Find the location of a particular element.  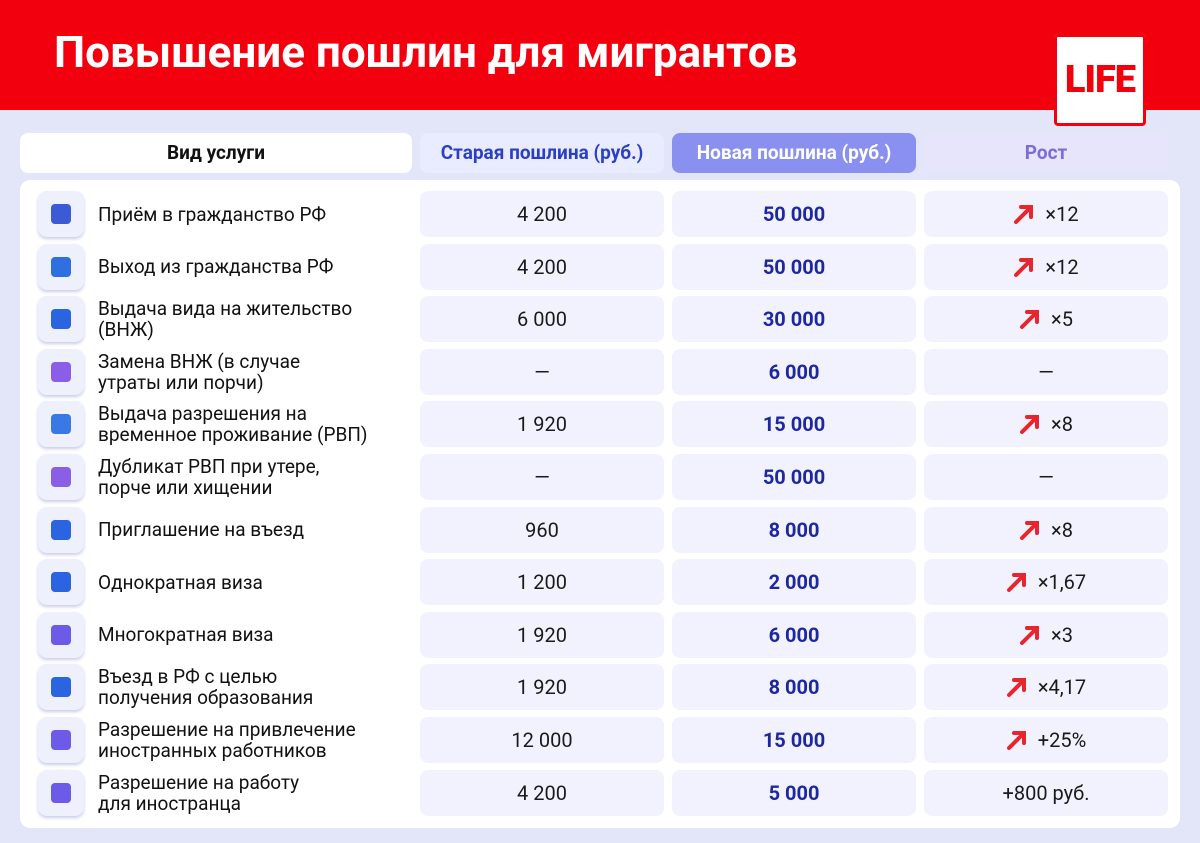

column-header: Старая пошлина (руб.) is located at coordinates (542, 153).